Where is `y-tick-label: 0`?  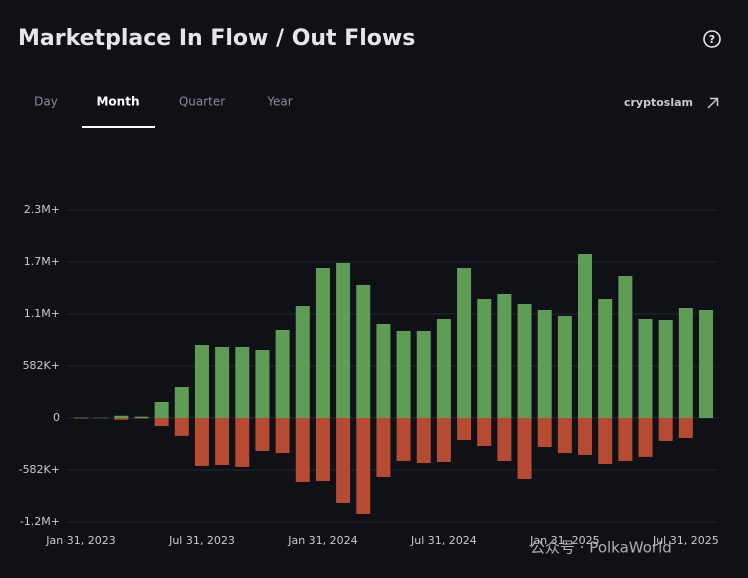
y-tick-label: 0 is located at coordinates (56, 417).